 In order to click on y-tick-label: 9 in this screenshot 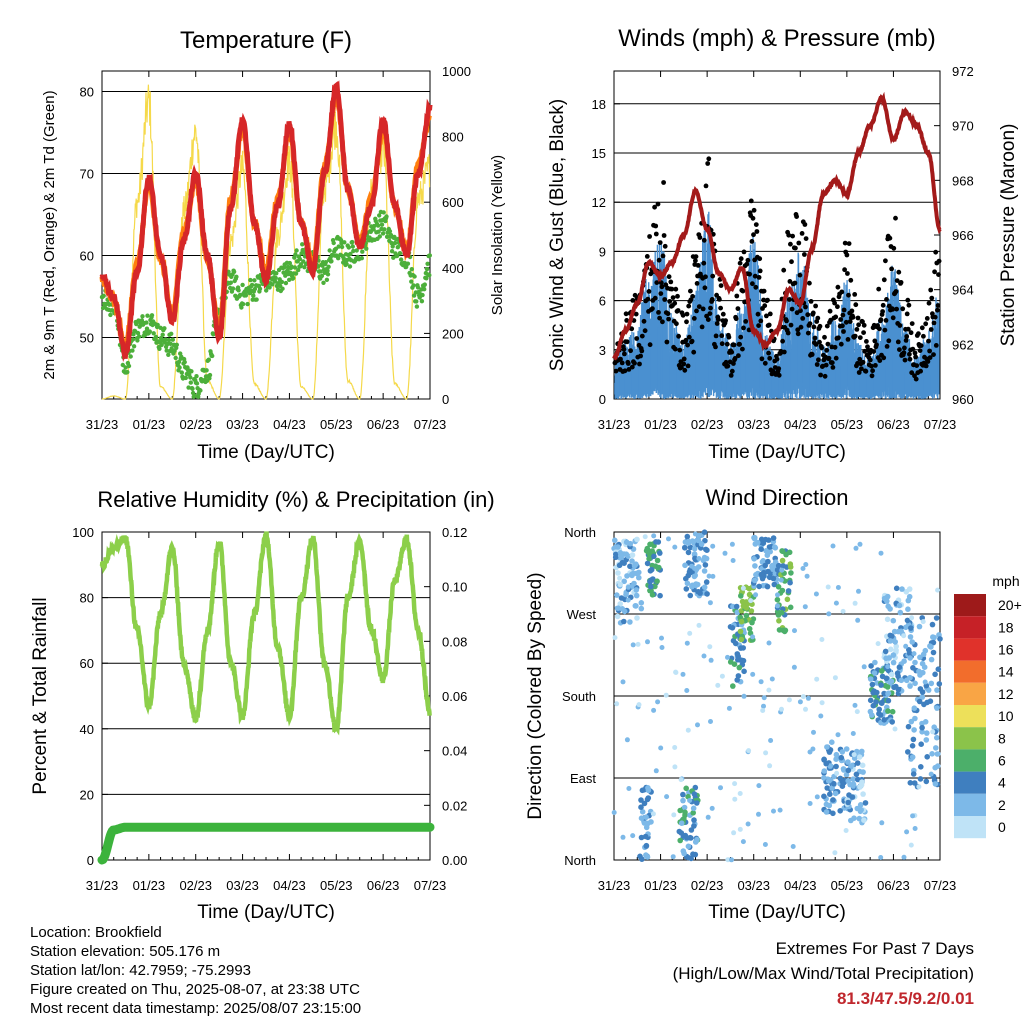, I will do `click(602, 251)`.